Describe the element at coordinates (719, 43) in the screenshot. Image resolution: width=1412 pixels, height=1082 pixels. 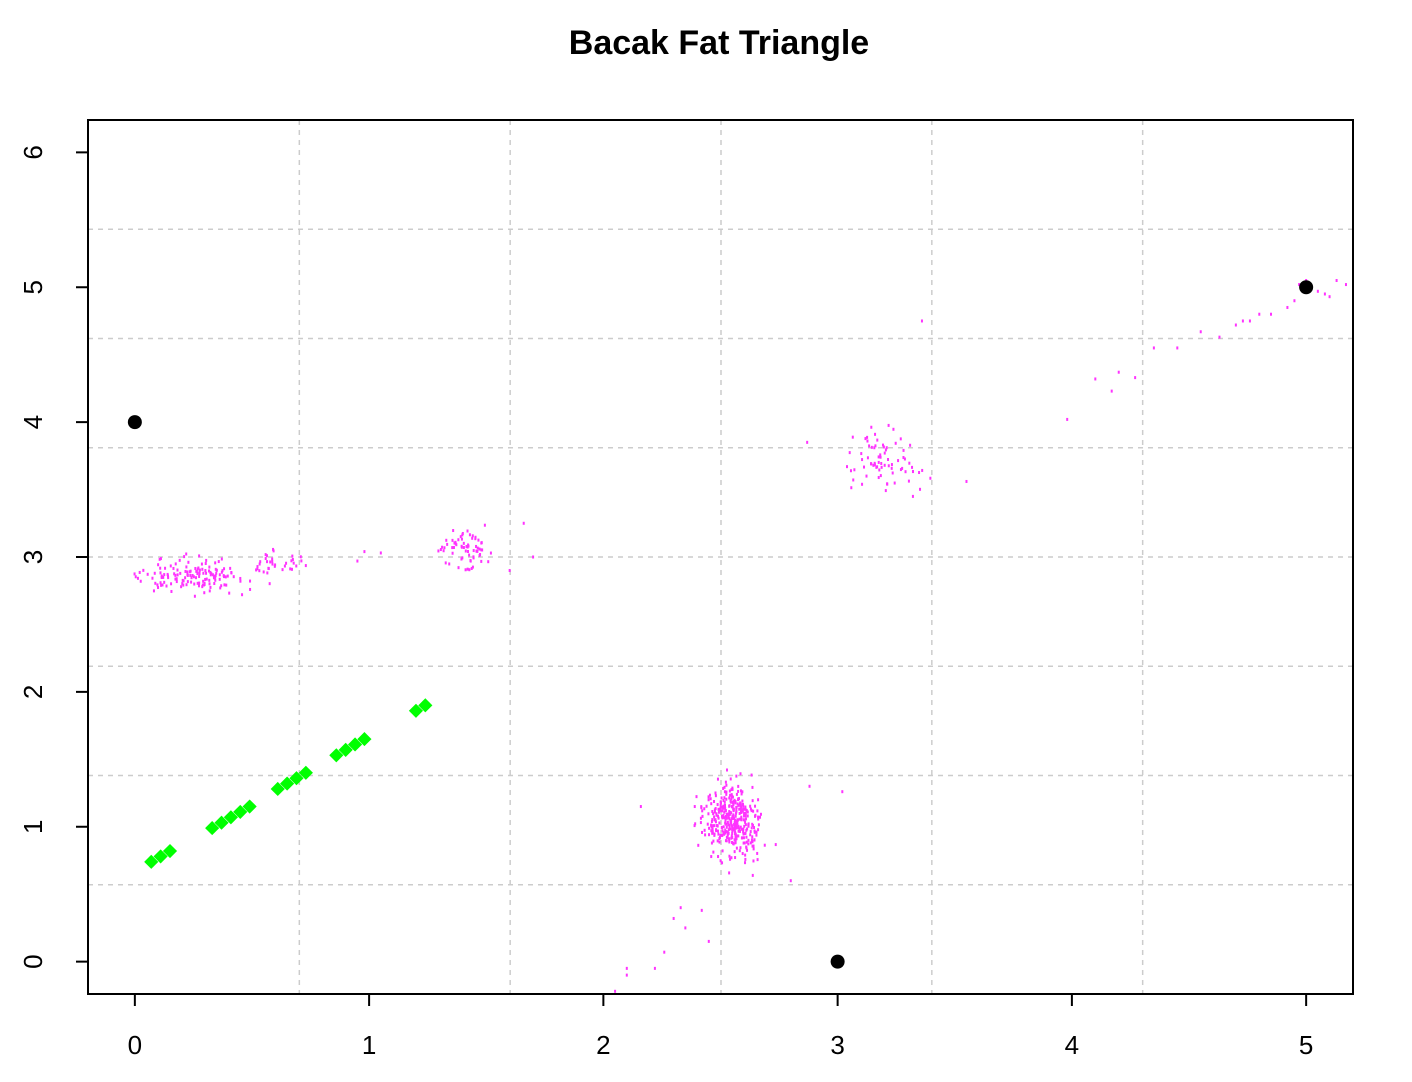
I see `chart-title: Bacak Fat Triangle` at that location.